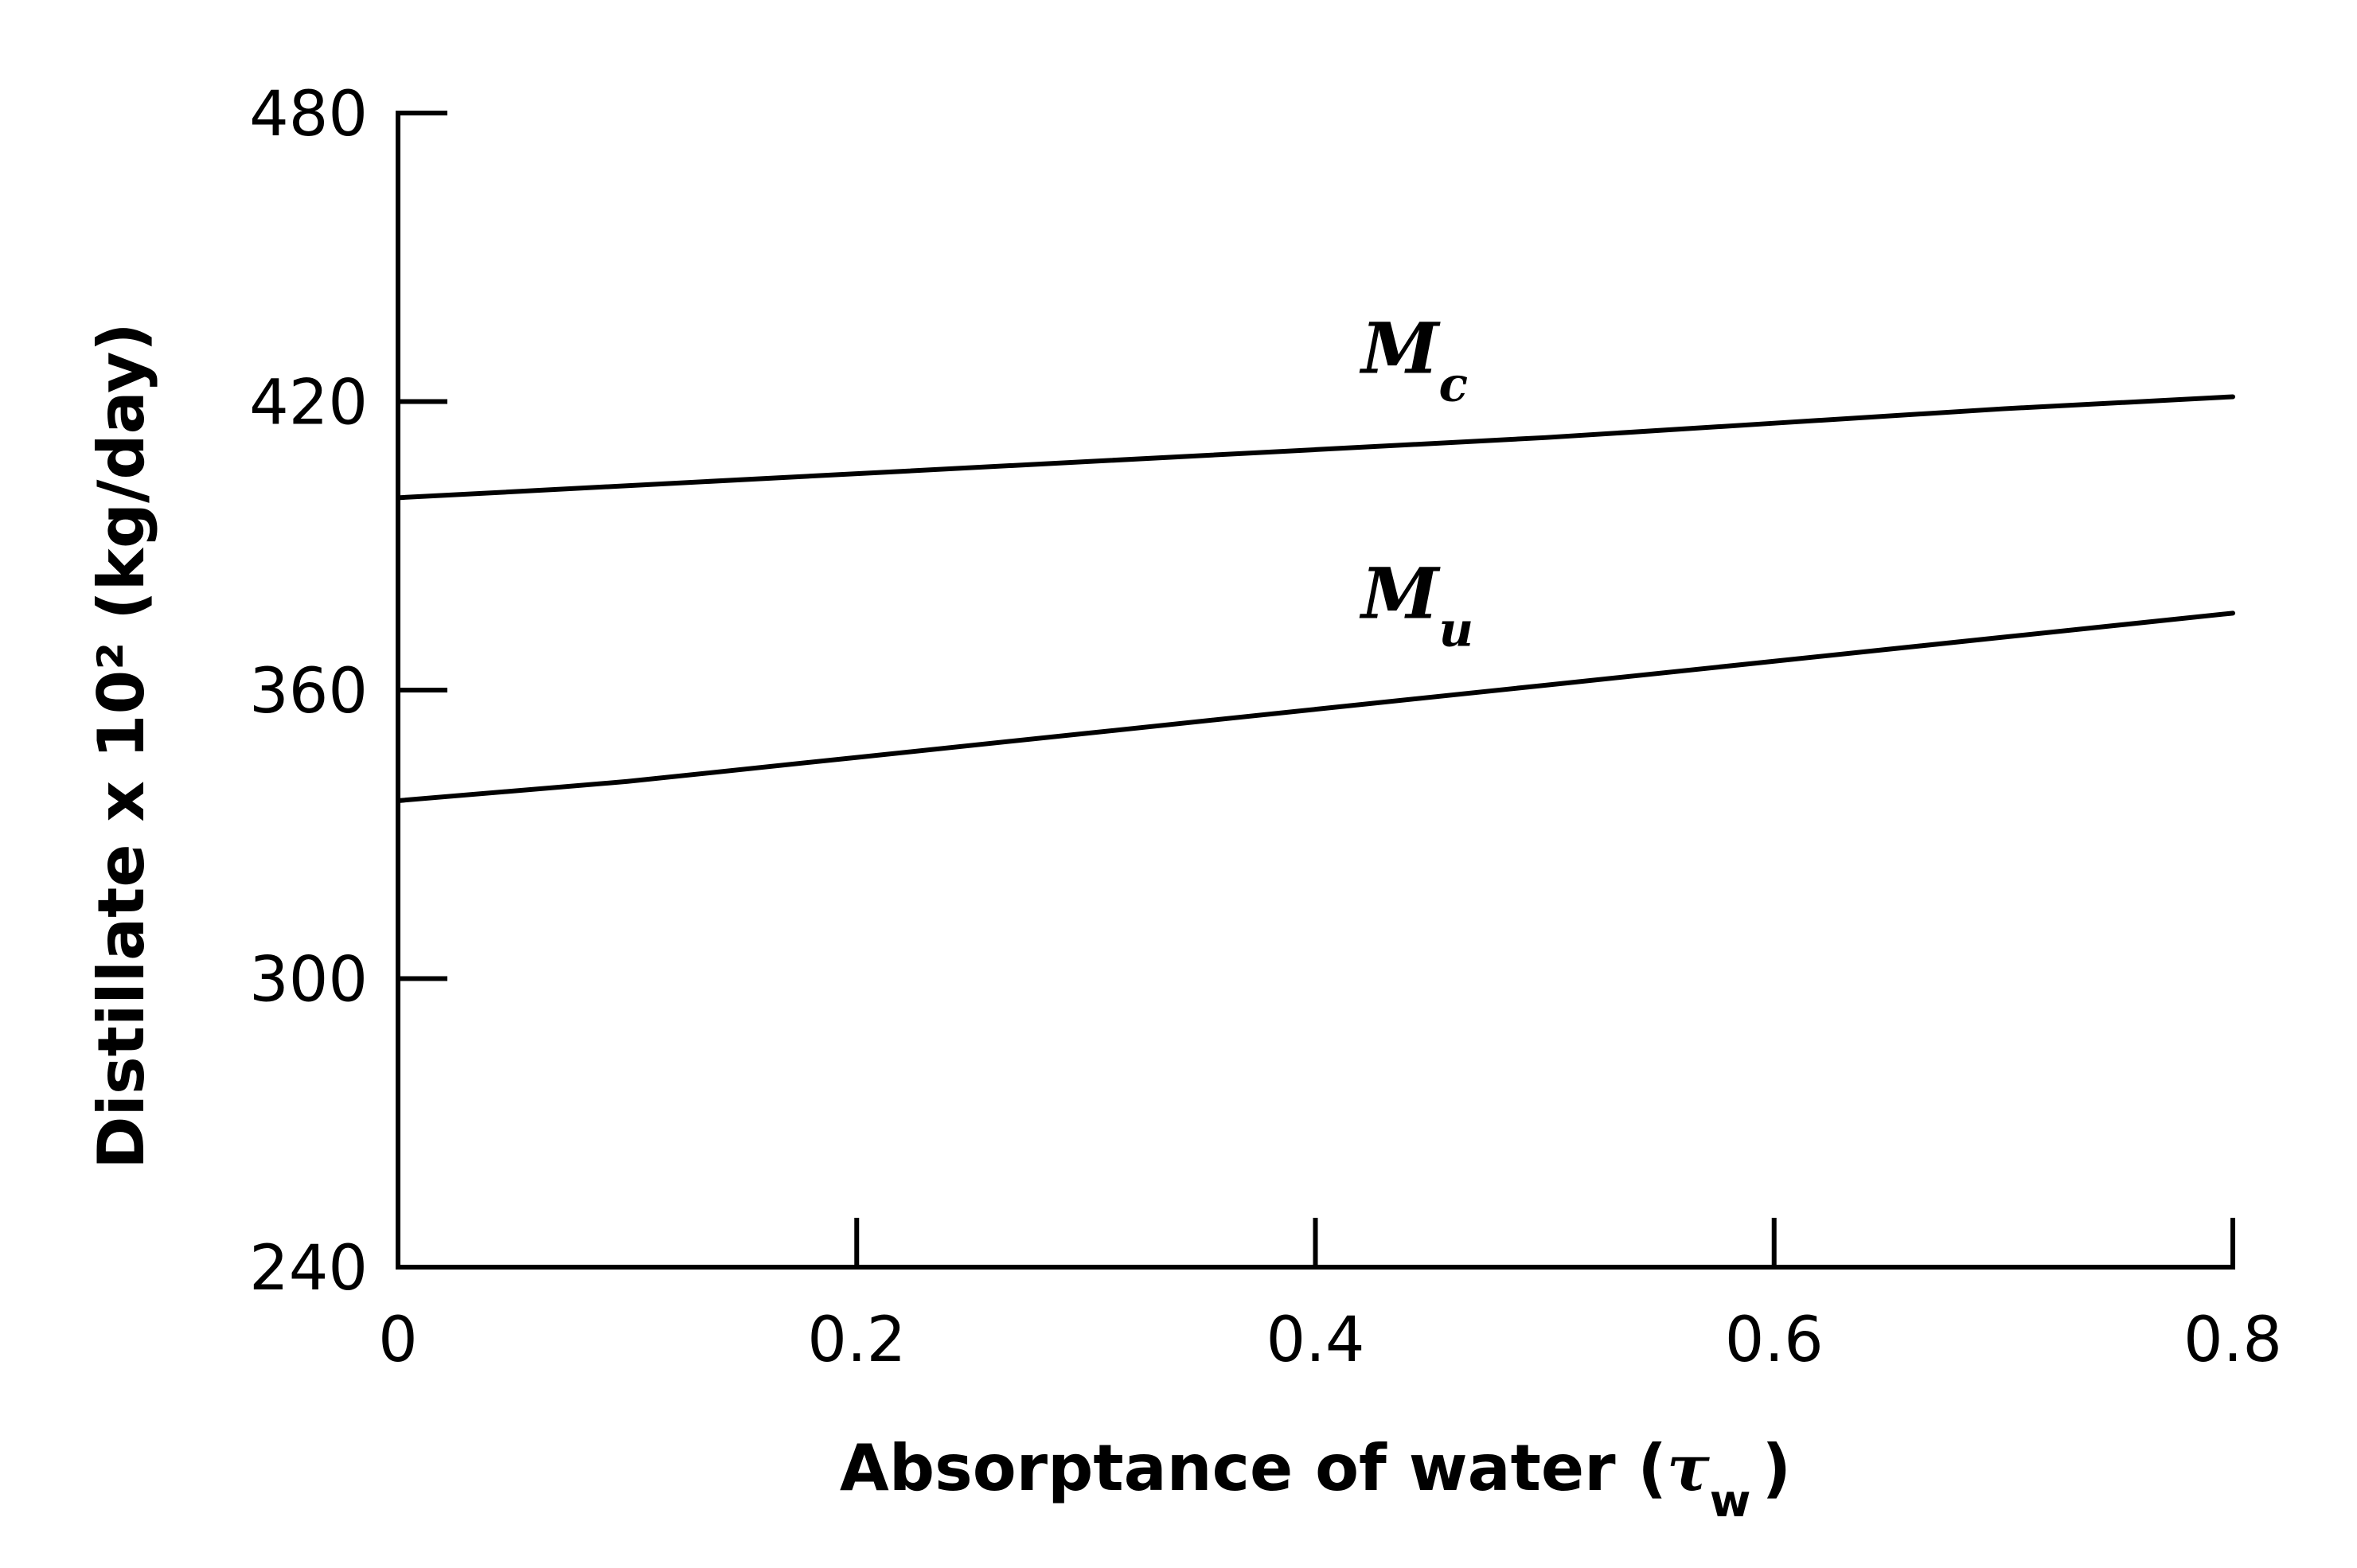 Image resolution: width=2357 pixels, height=1568 pixels. I want to click on series-label-mu: Mu, so click(1416, 604).